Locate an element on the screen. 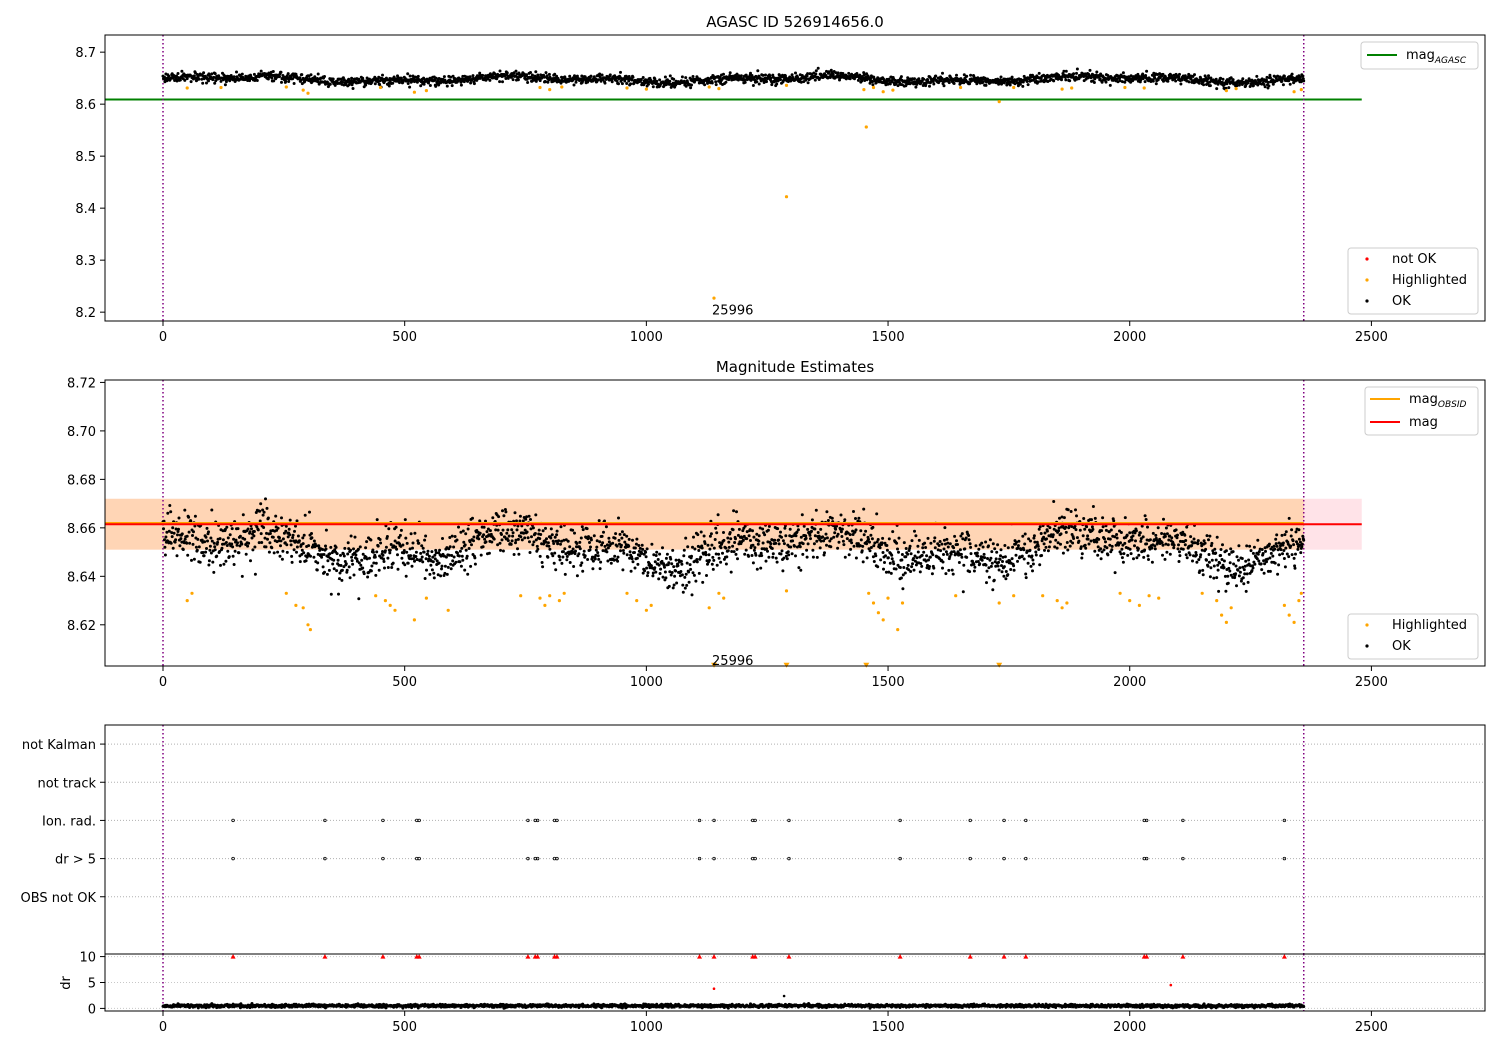 The height and width of the screenshot is (1050, 1500). highlighted-offscale-marker is located at coordinates (999, 665).